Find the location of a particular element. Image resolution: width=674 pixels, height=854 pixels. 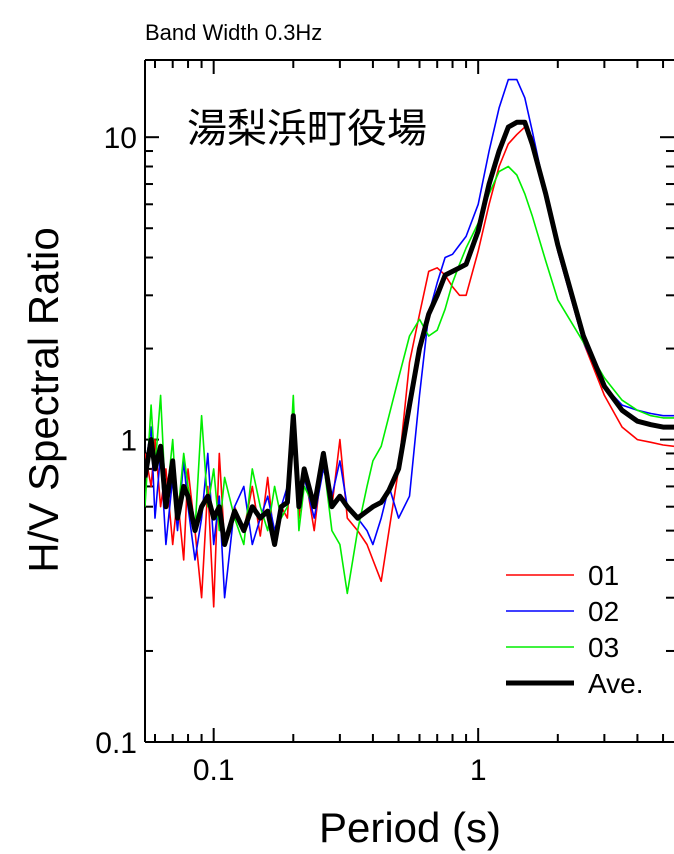

y-tick-label: 1 is located at coordinates (128, 441).